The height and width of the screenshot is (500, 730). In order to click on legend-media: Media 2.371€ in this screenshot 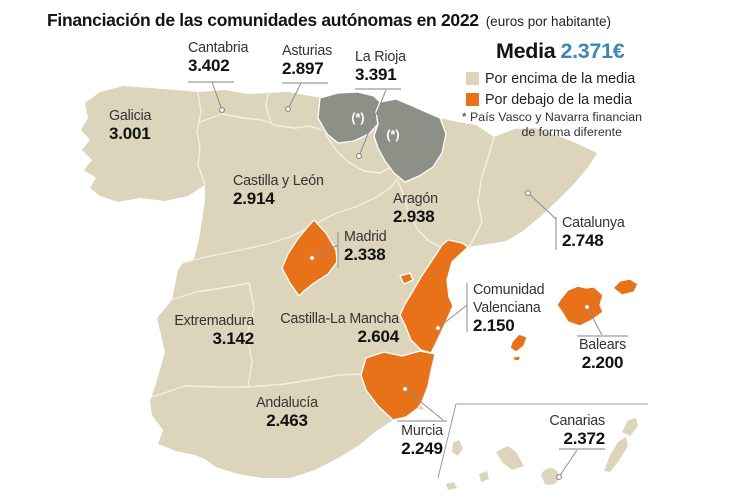, I will do `click(560, 51)`.